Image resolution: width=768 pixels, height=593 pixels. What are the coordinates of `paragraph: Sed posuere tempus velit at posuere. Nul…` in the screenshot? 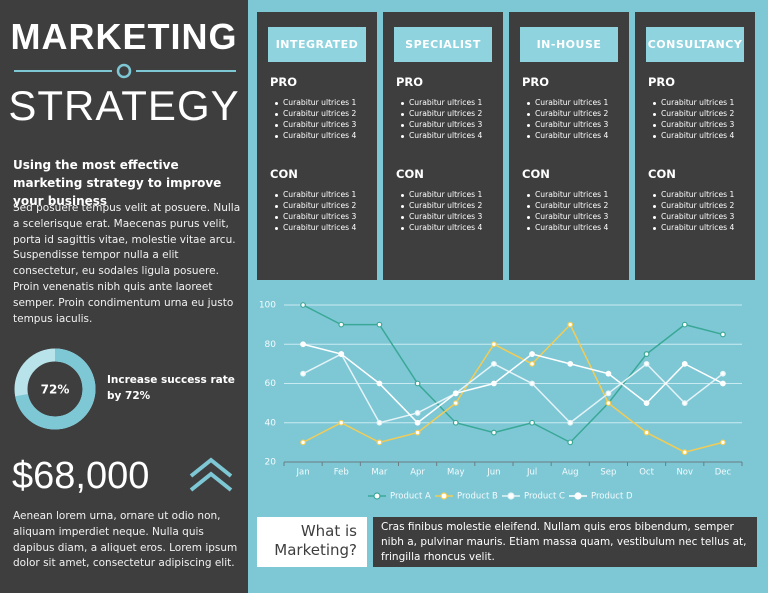 It's located at (127, 263).